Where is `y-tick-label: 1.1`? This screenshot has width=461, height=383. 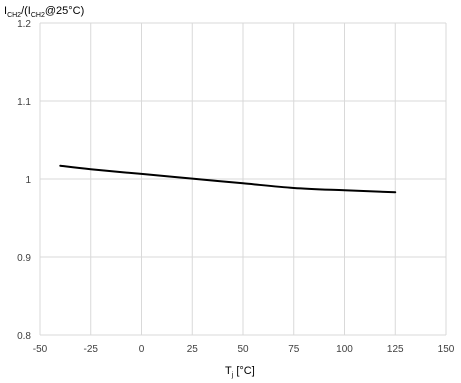
y-tick-label: 1.1 is located at coordinates (24, 102).